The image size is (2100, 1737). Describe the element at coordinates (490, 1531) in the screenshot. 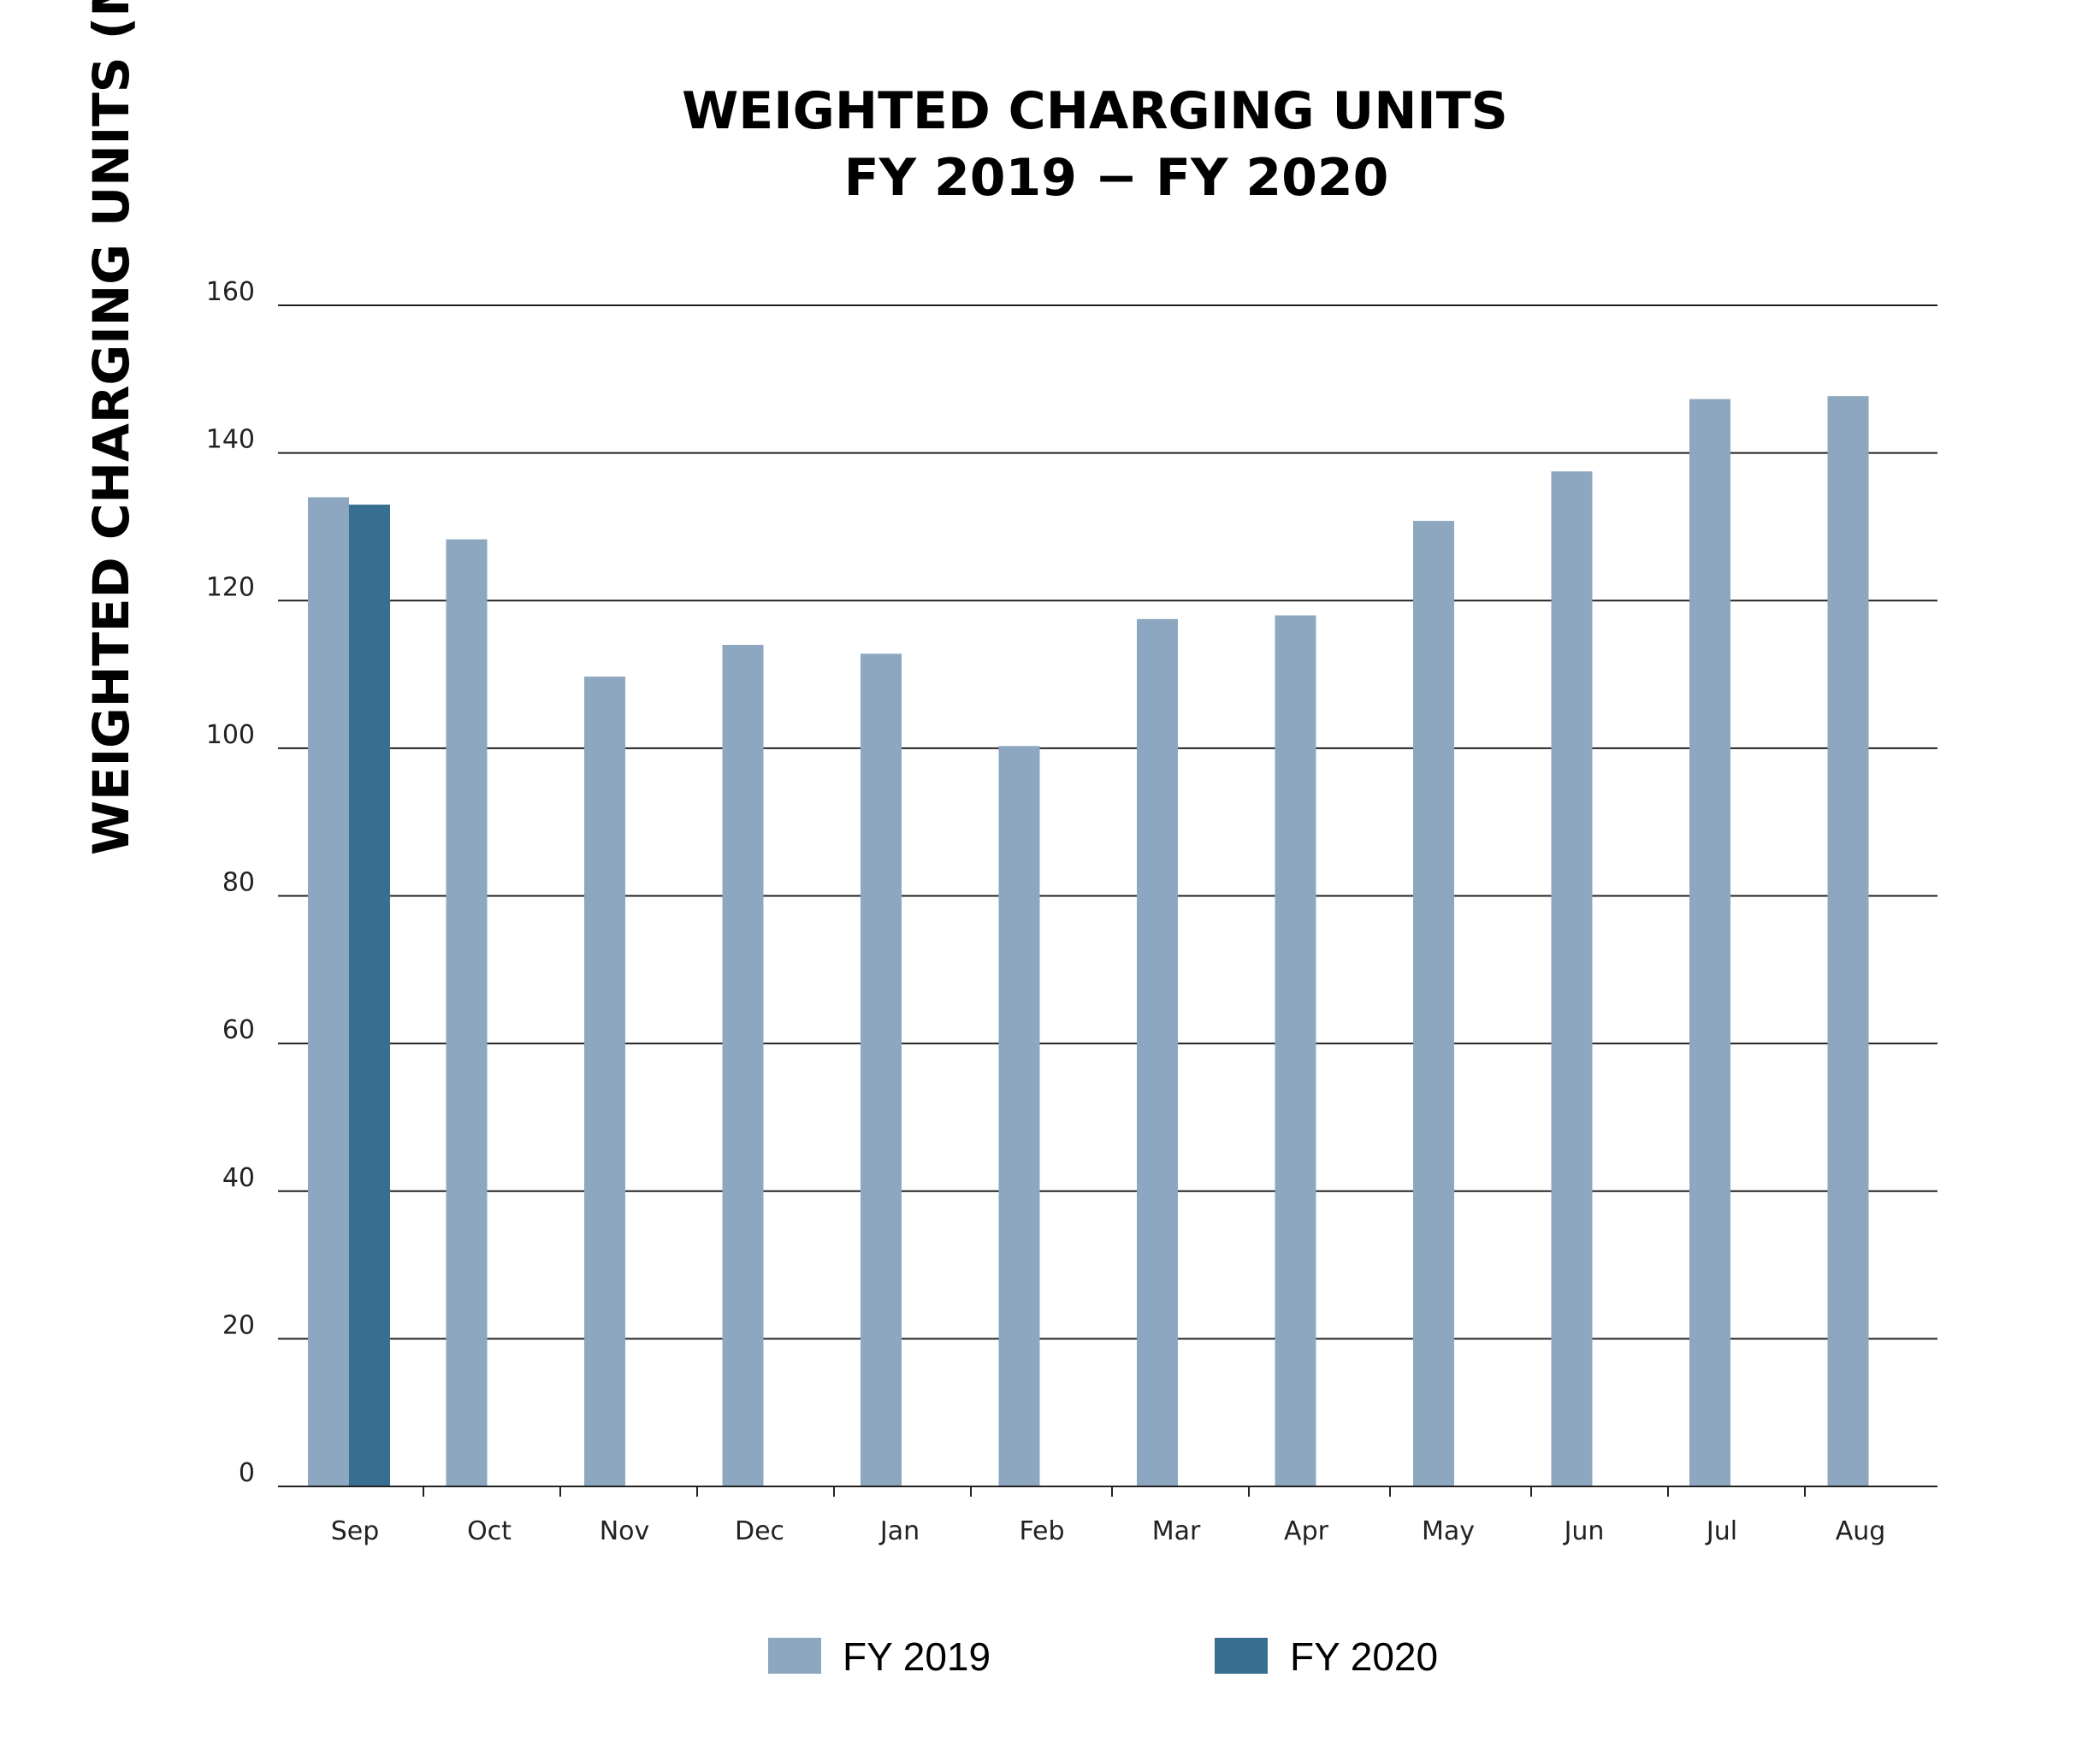

I see `x-tick-label: Oct` at that location.